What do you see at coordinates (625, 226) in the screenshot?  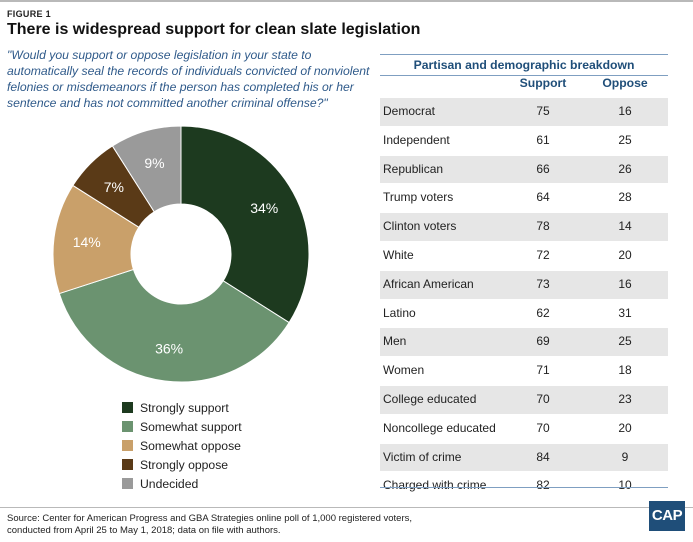 I see `oppose-value: 14` at bounding box center [625, 226].